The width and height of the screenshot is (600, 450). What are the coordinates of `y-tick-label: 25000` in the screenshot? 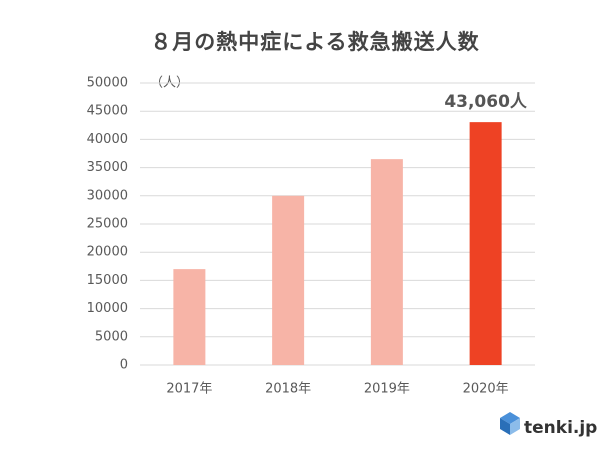 It's located at (107, 224).